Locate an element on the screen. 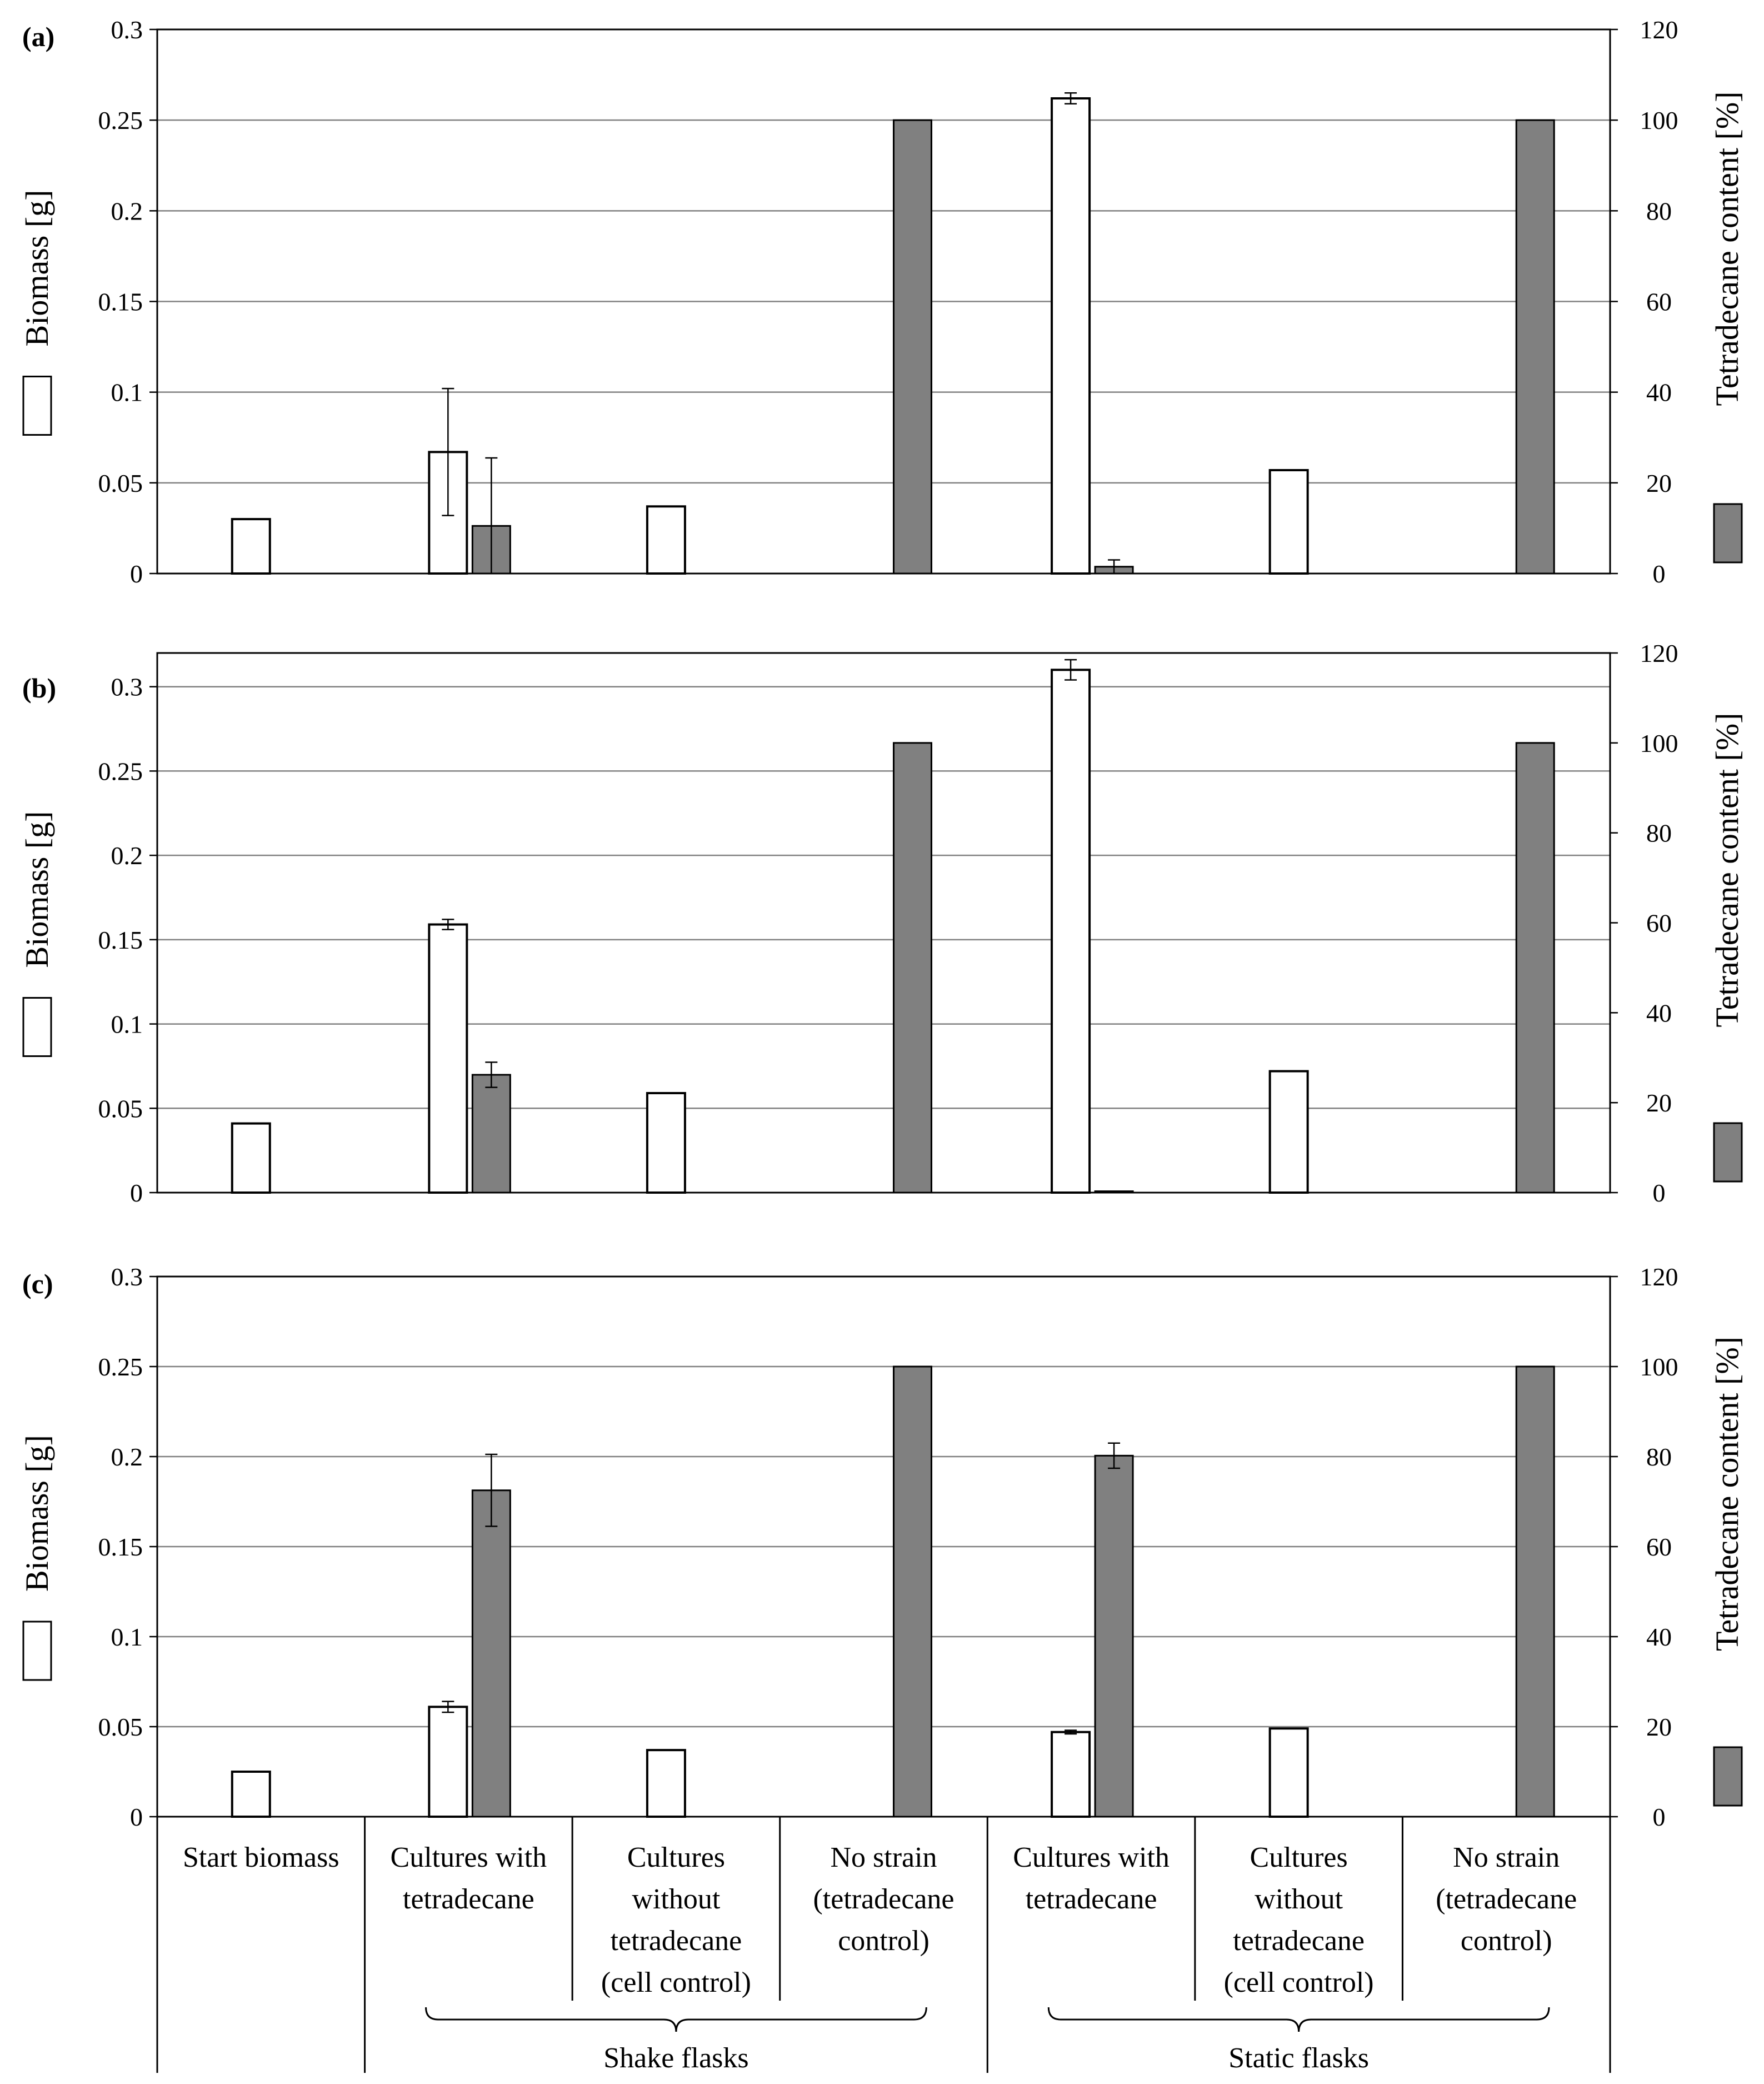  panel-label: (b) is located at coordinates (39, 688).